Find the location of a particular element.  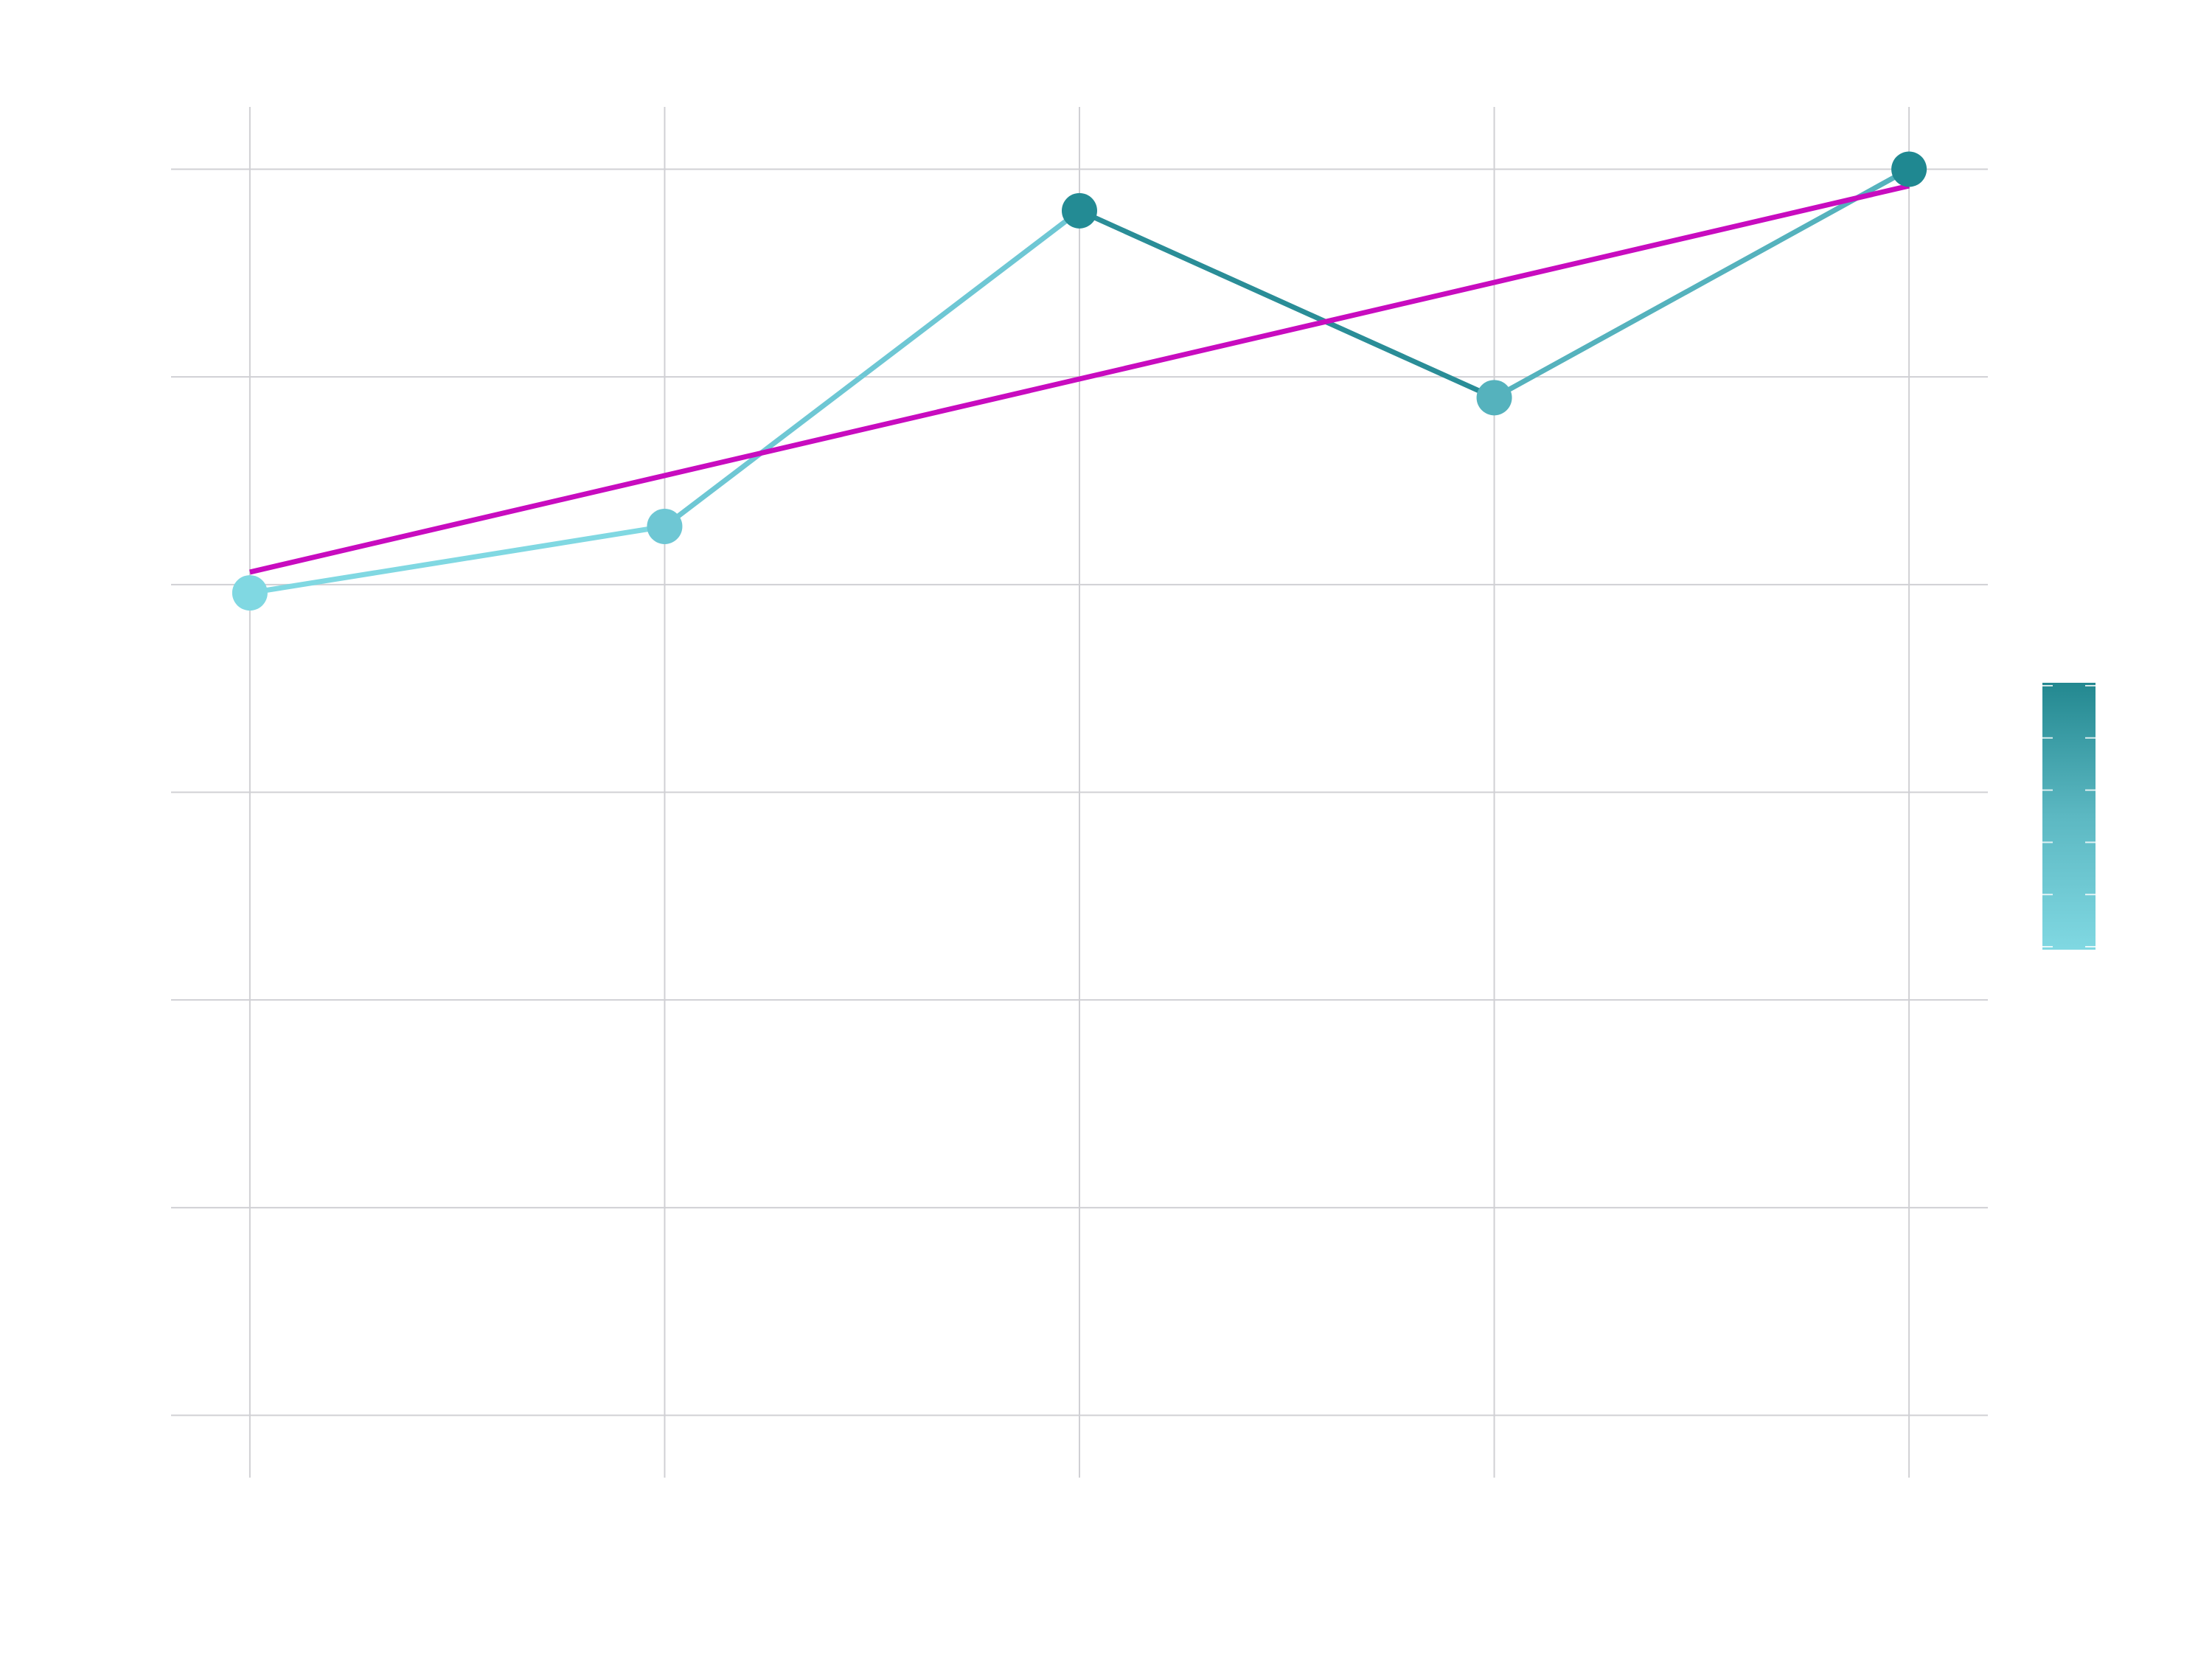

colorbar-gradient-bar is located at coordinates (2069, 816).